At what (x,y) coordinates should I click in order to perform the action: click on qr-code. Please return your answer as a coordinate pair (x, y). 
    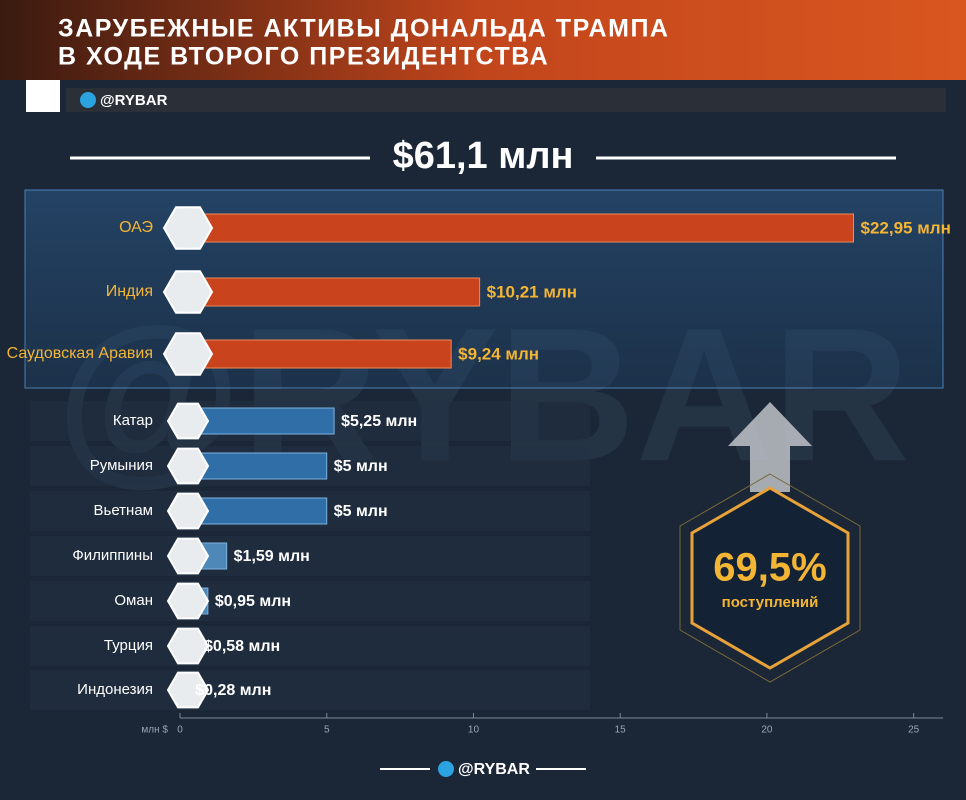
    Looking at the image, I should click on (43, 96).